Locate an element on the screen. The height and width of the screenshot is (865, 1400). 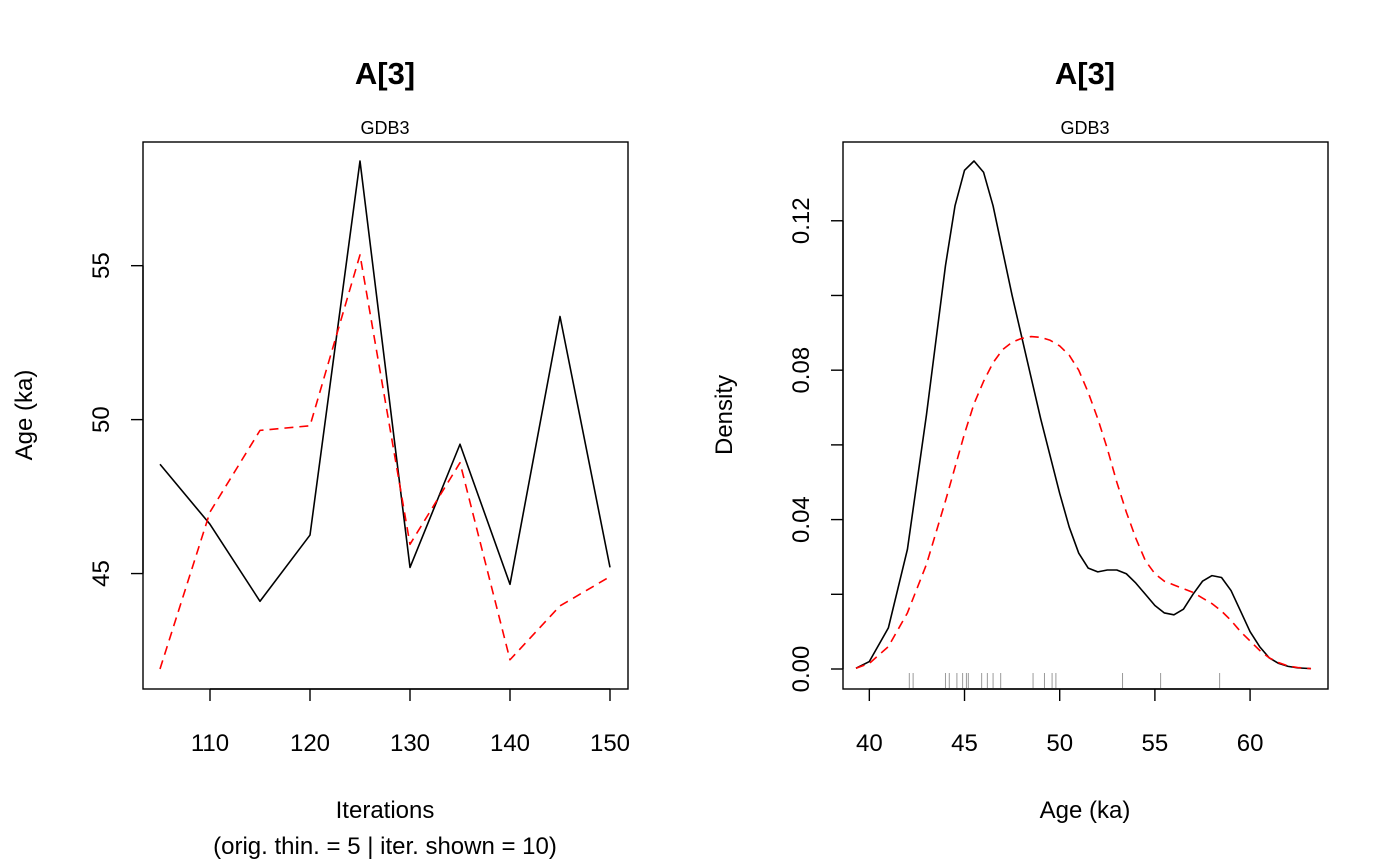
trace-x-tick-label: 150 is located at coordinates (610, 743).